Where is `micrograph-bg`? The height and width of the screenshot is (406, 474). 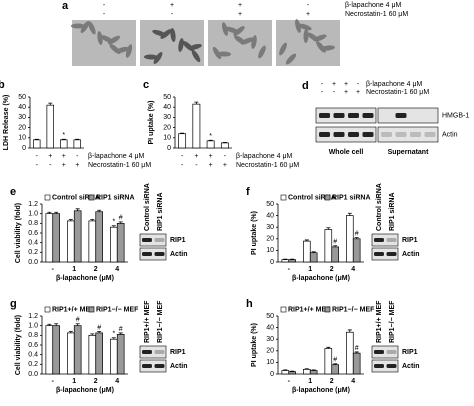
micrograph-bg is located at coordinates (240, 43).